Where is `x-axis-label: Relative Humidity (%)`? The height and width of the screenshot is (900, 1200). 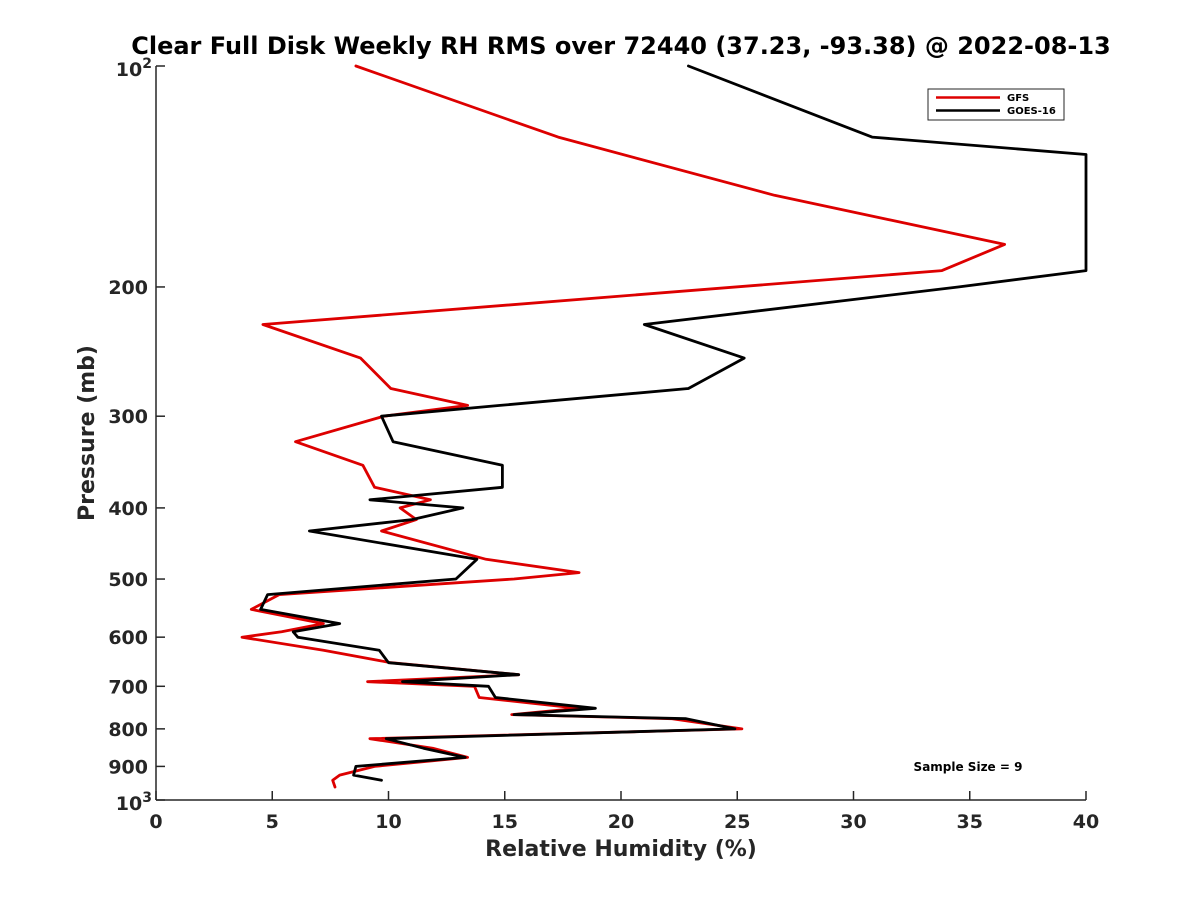
x-axis-label: Relative Humidity (%) is located at coordinates (621, 849).